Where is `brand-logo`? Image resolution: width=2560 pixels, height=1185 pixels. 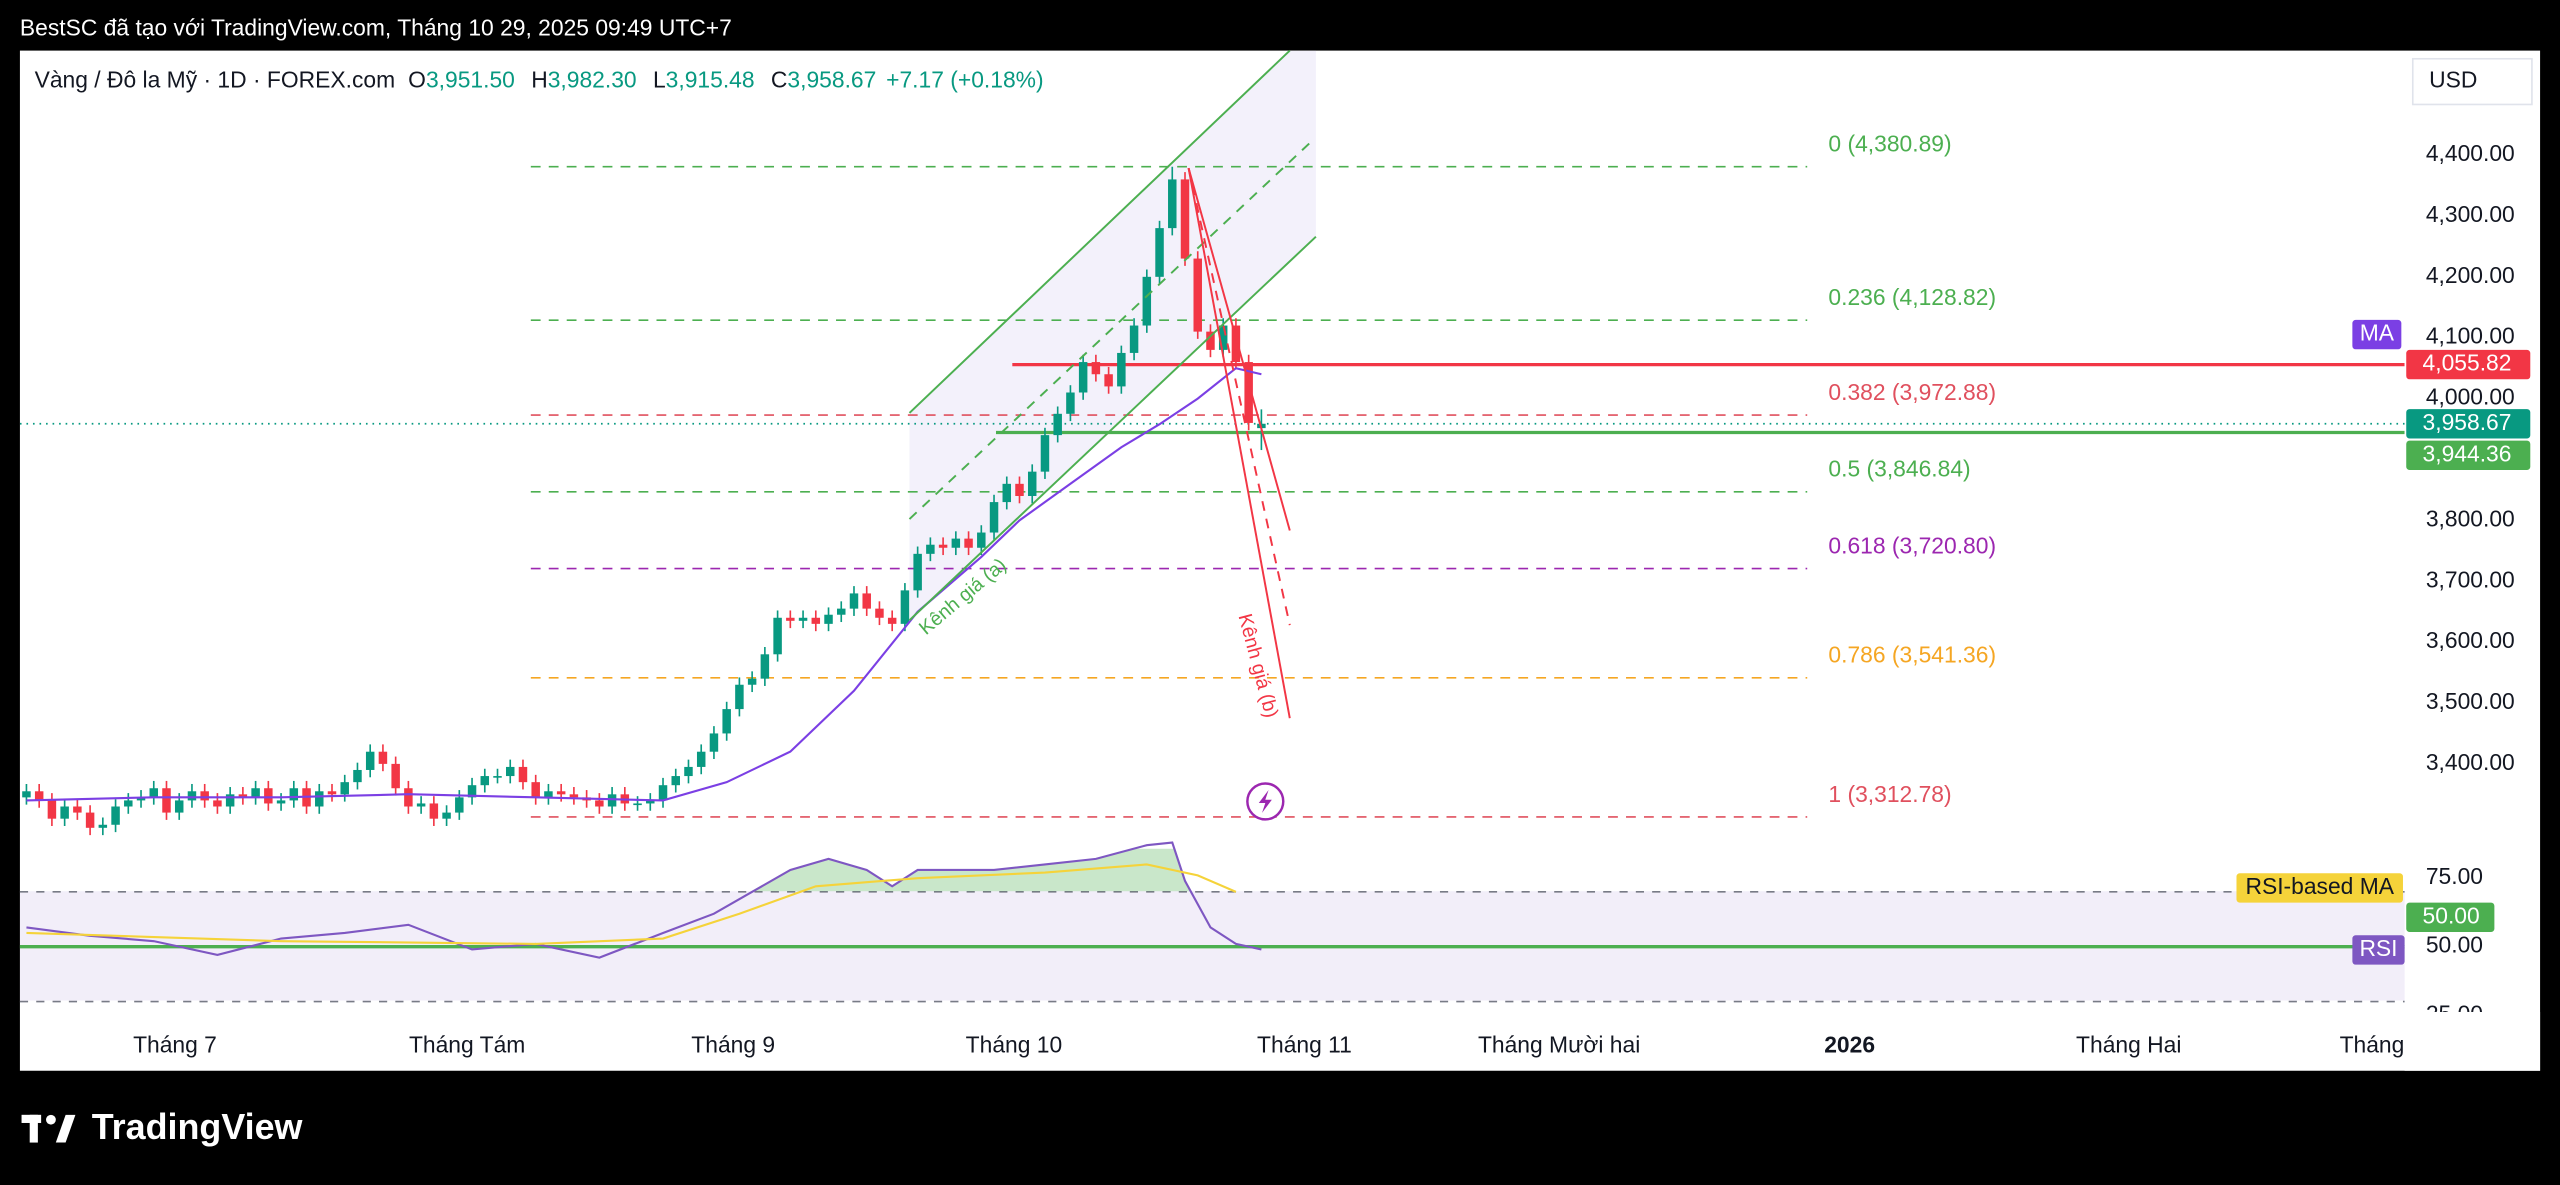 brand-logo is located at coordinates (48, 1128).